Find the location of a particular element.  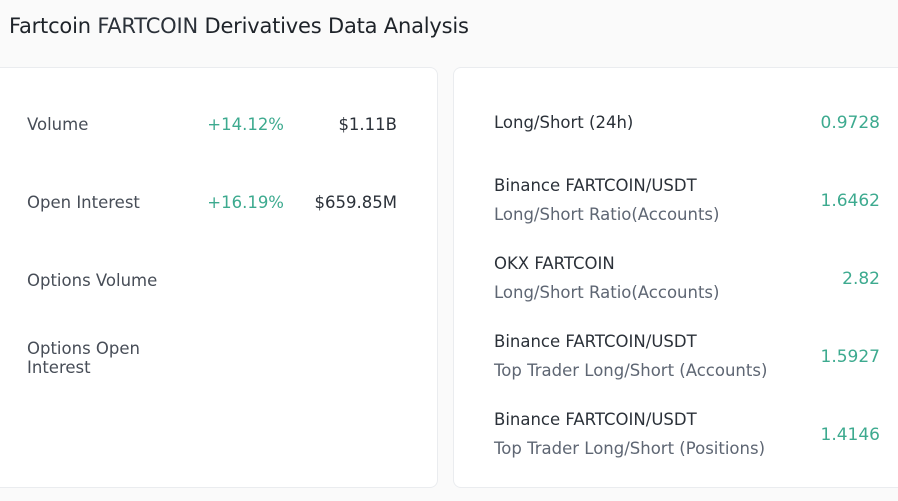

stat-value: $659.85M is located at coordinates (355, 202).